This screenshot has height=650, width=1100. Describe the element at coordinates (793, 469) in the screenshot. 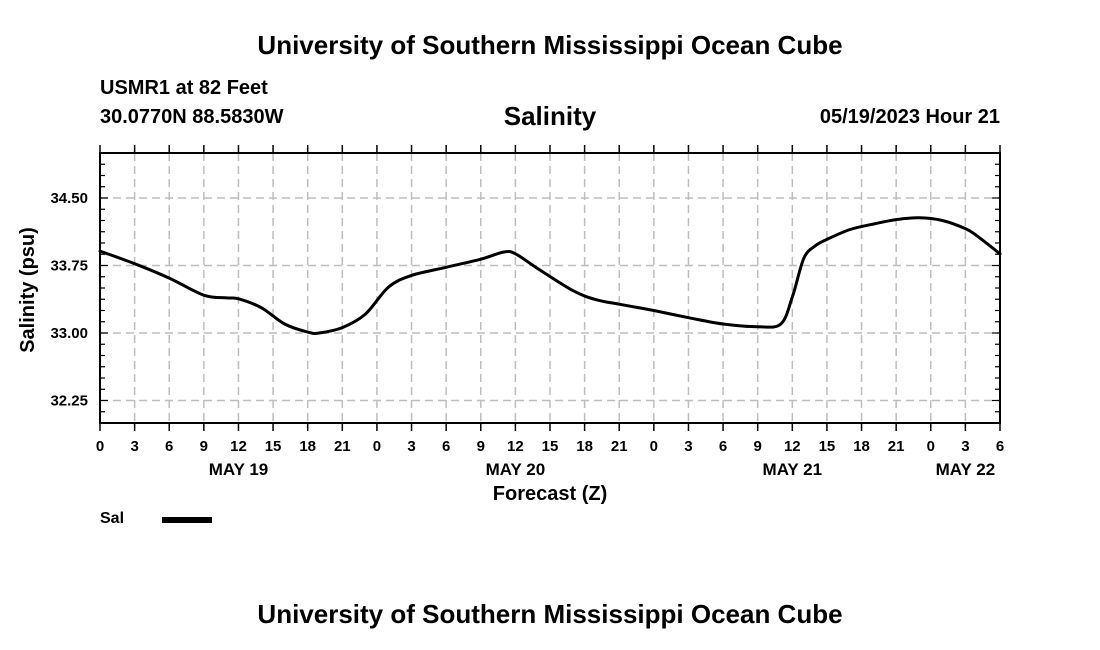

I see `date-label: MAY 21` at that location.